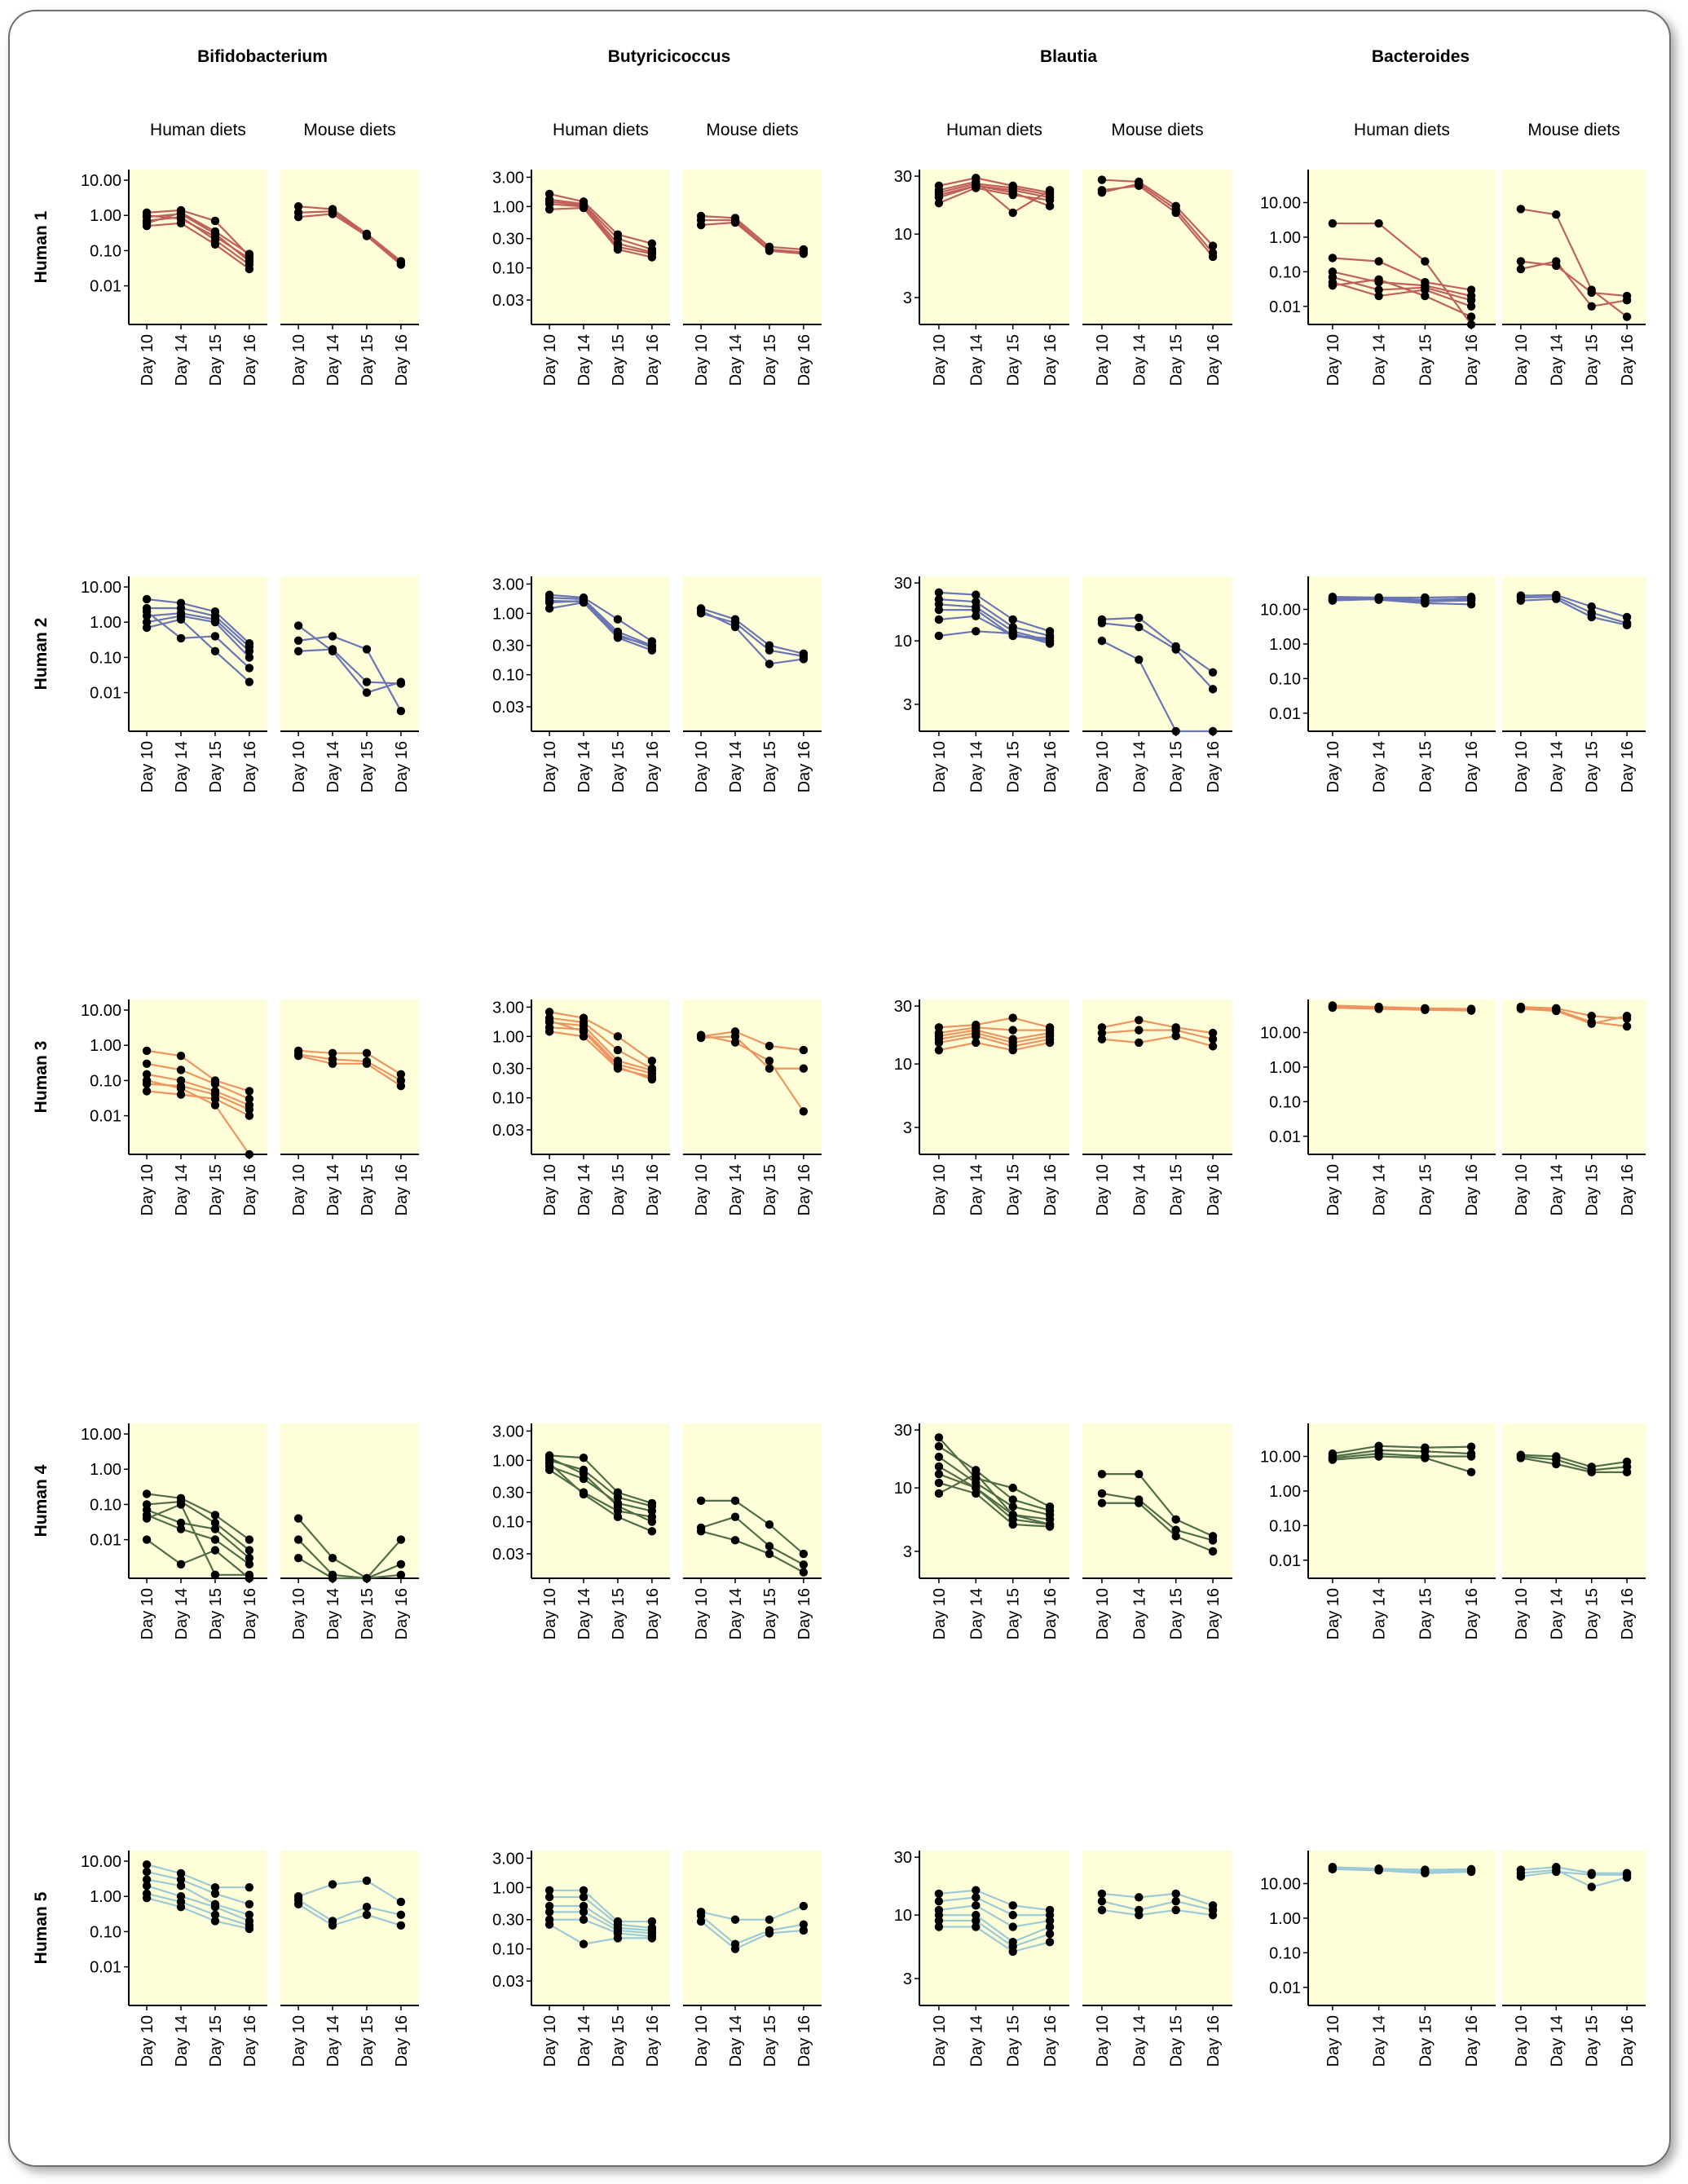 The image size is (1688, 2184). I want to click on y-tick-label: 0.01, so click(1285, 1988).